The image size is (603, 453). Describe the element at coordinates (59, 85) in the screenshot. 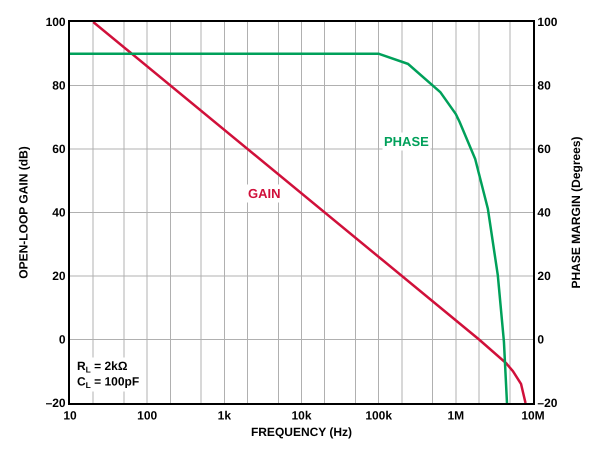

I see `y-tick-label: 80` at that location.